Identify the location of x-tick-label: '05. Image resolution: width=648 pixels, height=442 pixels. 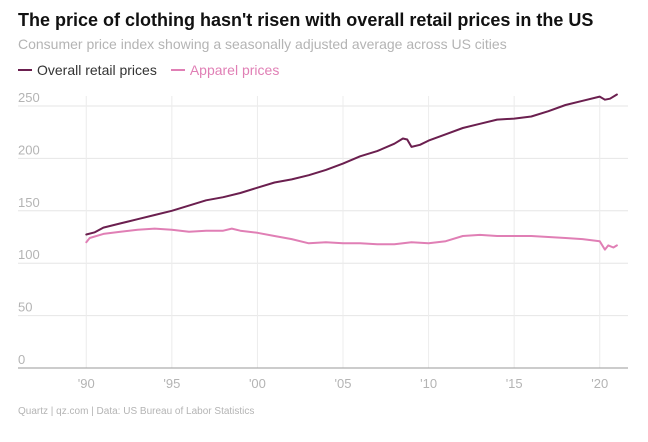
(343, 383).